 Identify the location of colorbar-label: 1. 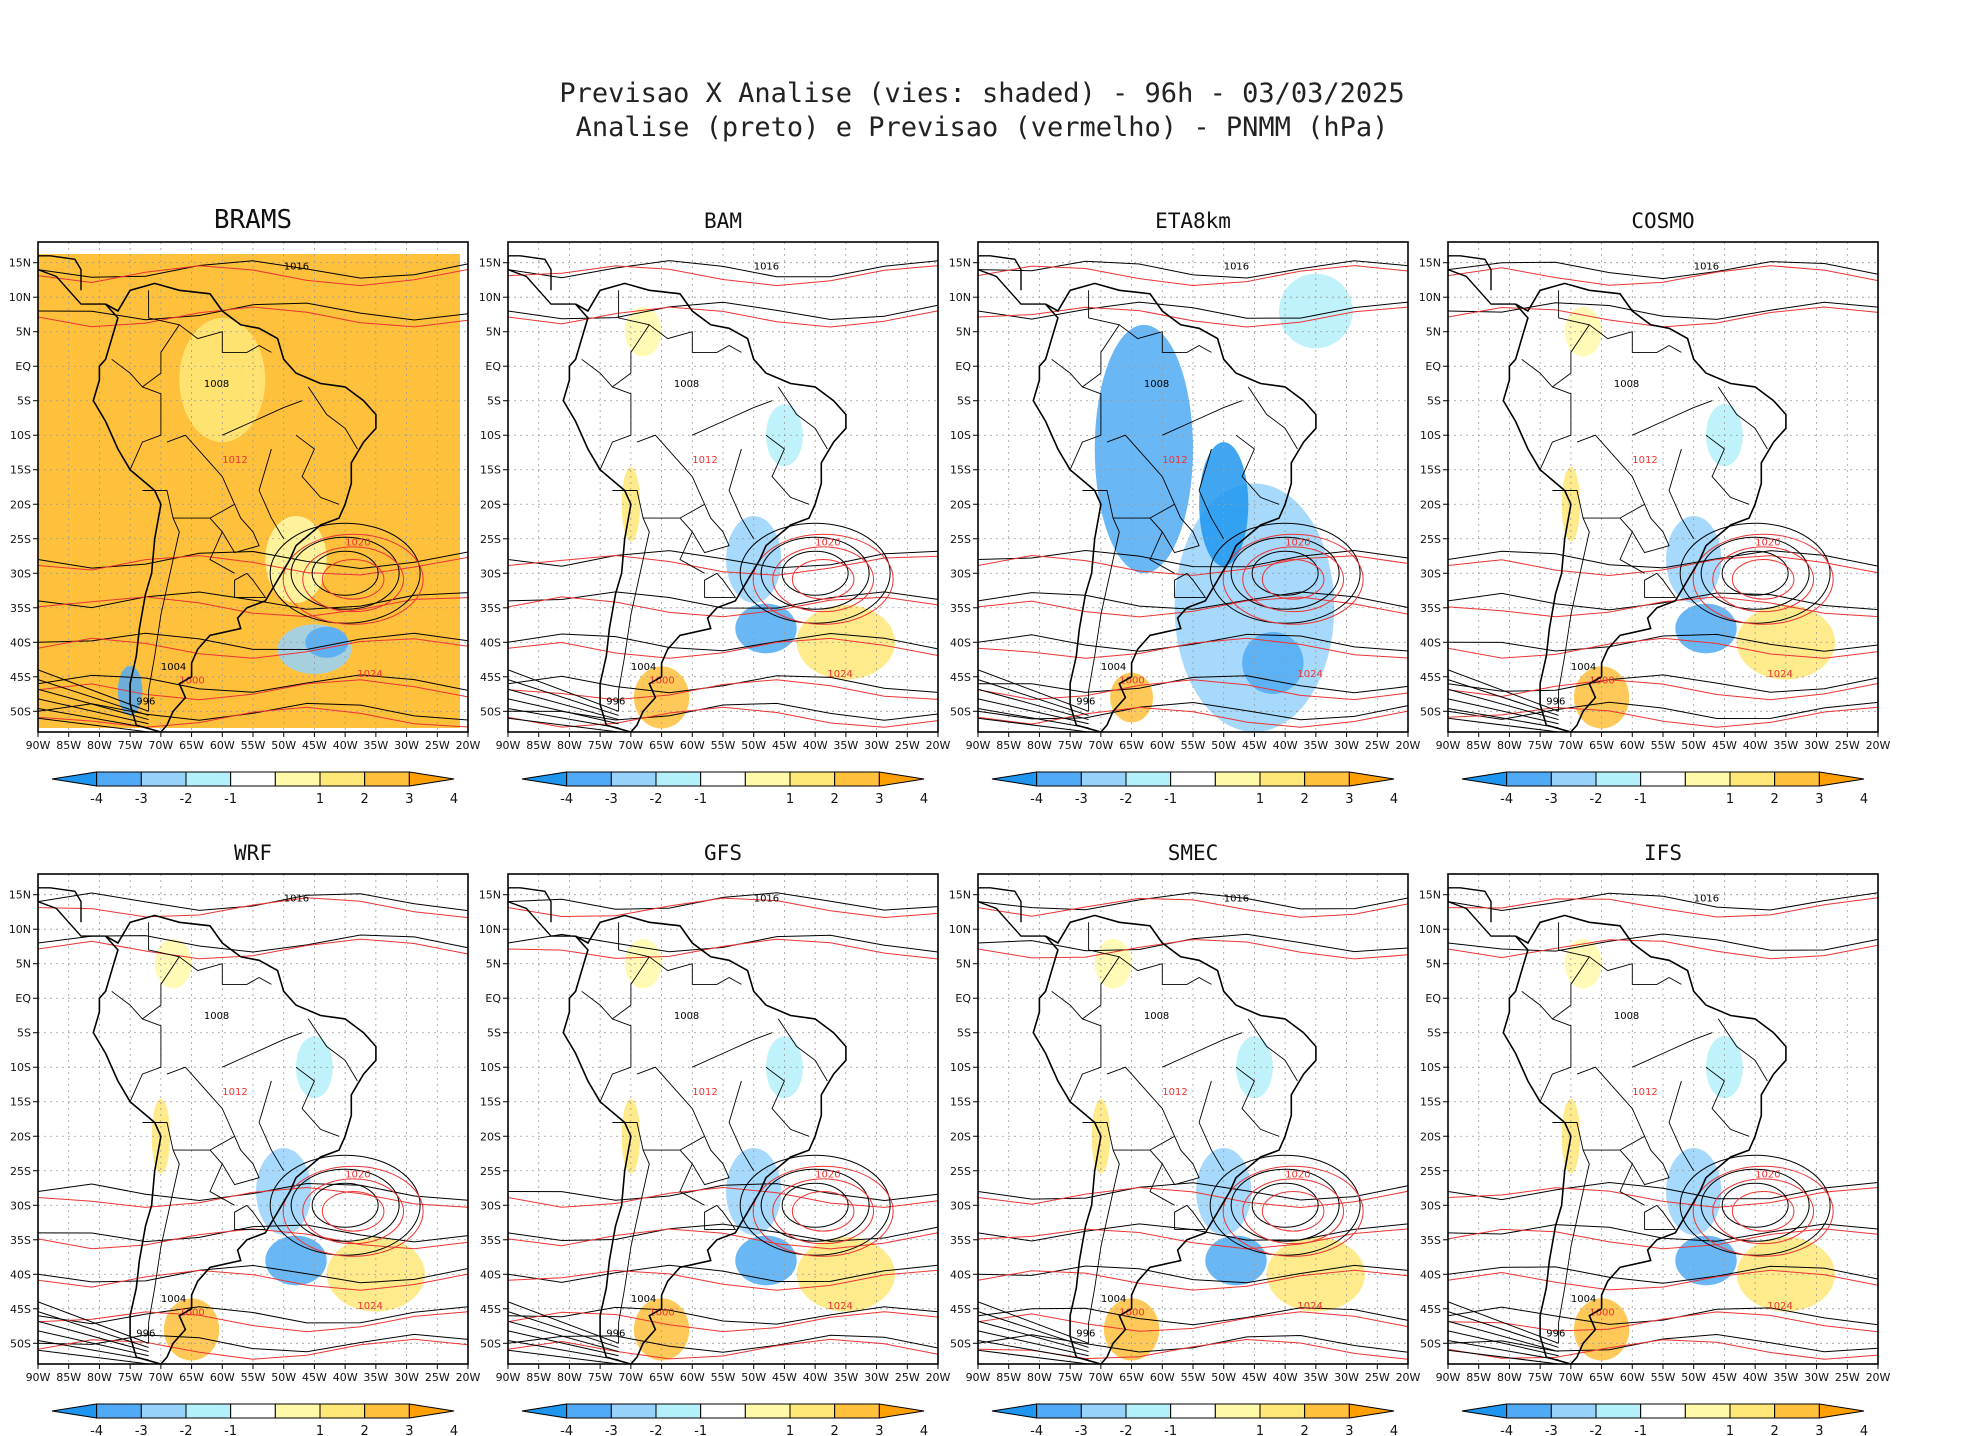
(320, 1430).